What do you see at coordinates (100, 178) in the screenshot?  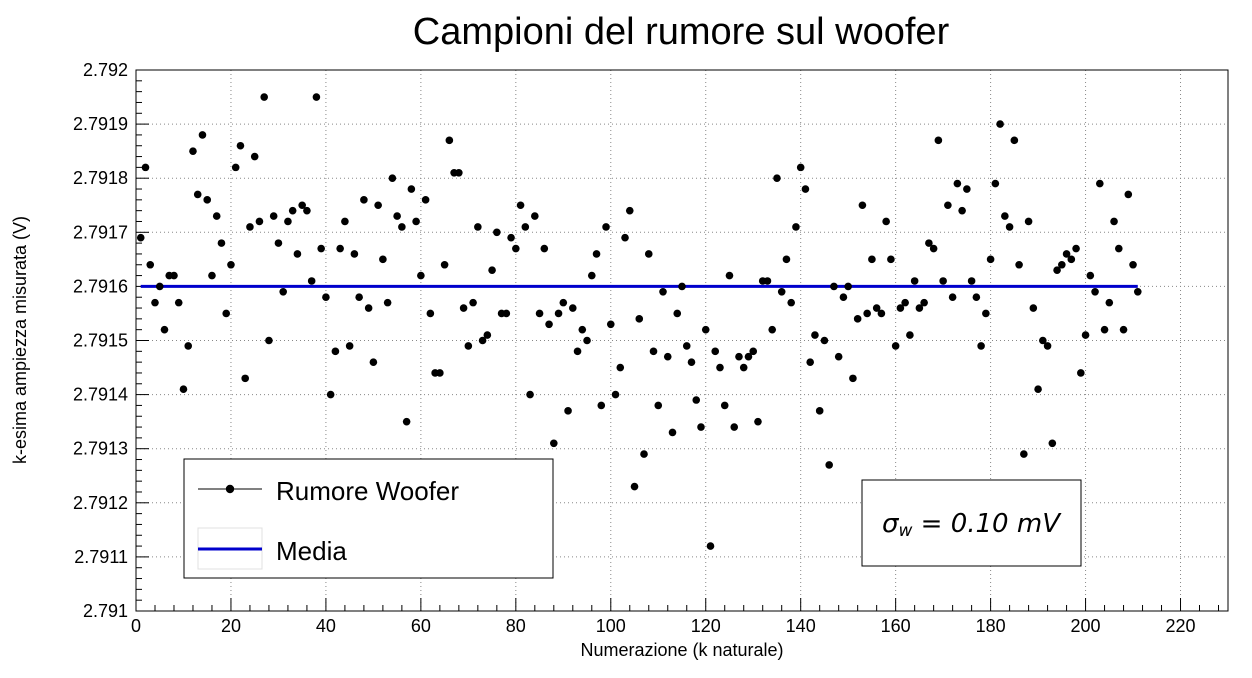 I see `y-tick-label: 2.7918` at bounding box center [100, 178].